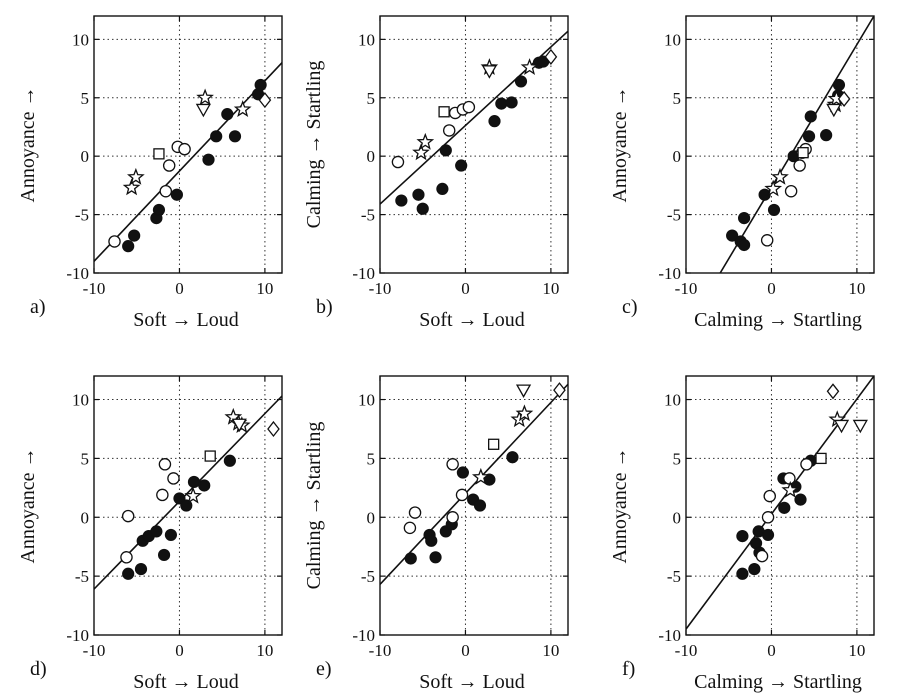 This screenshot has width=900, height=693. I want to click on y-tick-label: 5, so click(85, 98).